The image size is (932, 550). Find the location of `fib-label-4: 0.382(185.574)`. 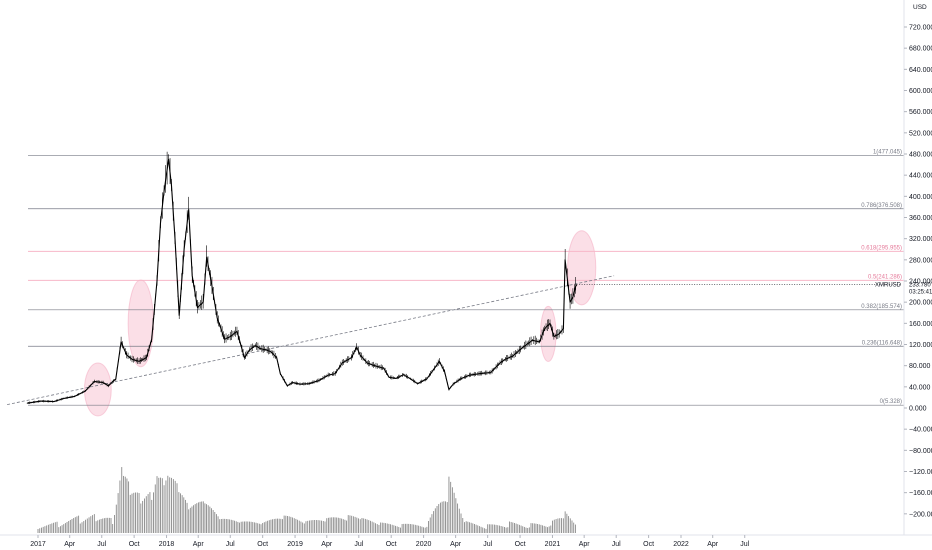

fib-label-4: 0.382(185.574) is located at coordinates (881, 307).